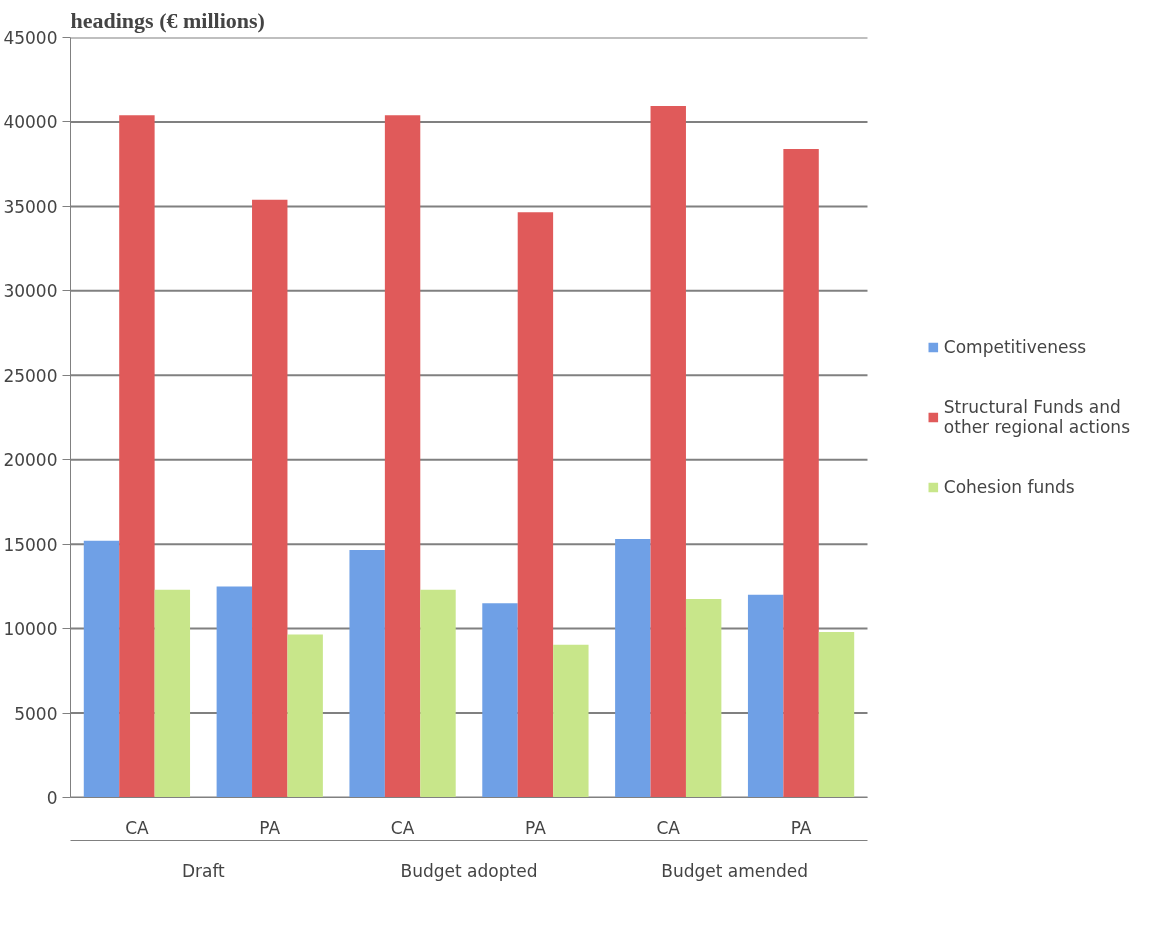 The height and width of the screenshot is (938, 1174). What do you see at coordinates (30, 38) in the screenshot?
I see `y-tick-label: 45000` at bounding box center [30, 38].